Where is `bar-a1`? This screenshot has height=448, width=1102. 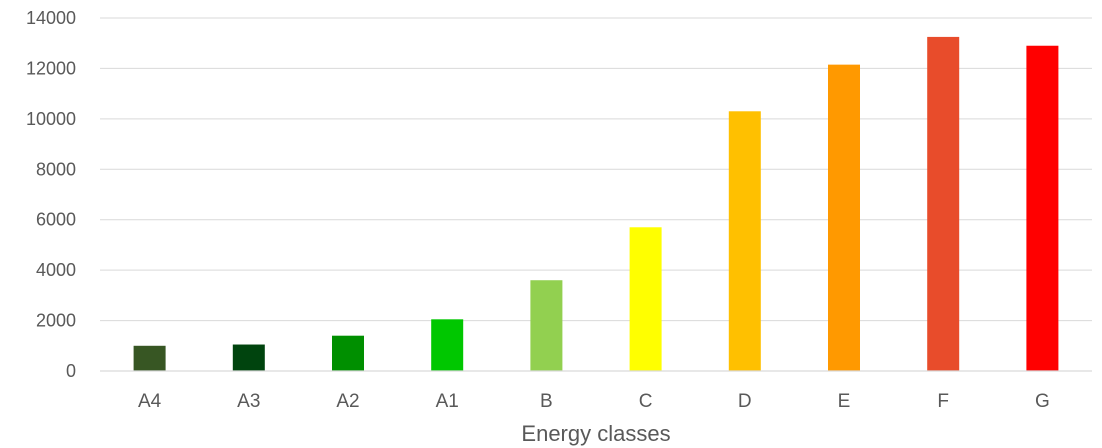 bar-a1 is located at coordinates (447, 345).